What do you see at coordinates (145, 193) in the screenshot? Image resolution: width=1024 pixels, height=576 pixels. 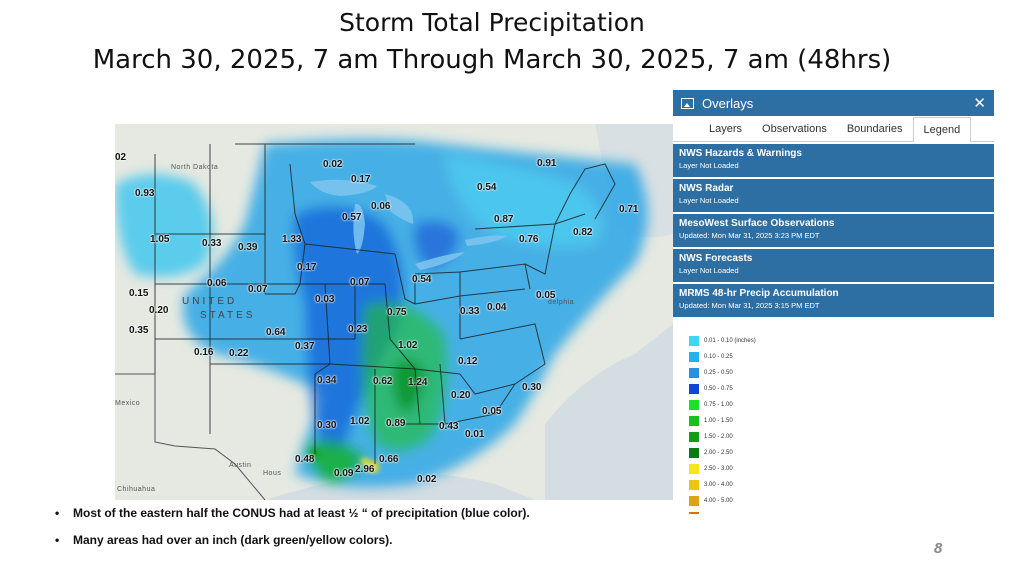 I see `obs-value: 0.93` at bounding box center [145, 193].